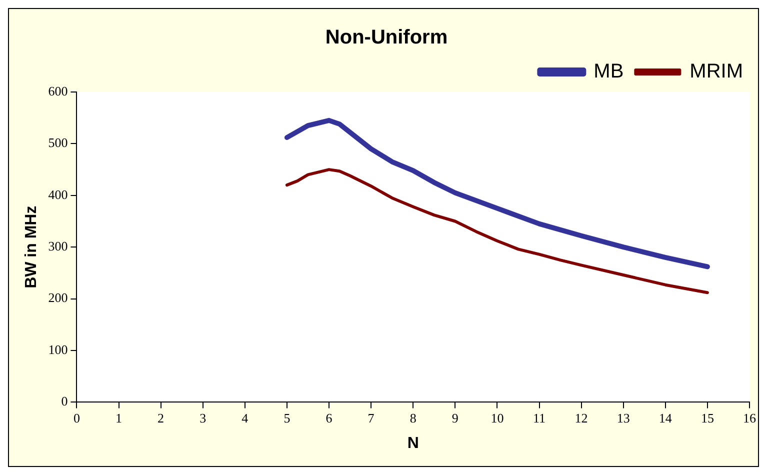  What do you see at coordinates (58, 349) in the screenshot?
I see `y-tick-label: 100` at bounding box center [58, 349].